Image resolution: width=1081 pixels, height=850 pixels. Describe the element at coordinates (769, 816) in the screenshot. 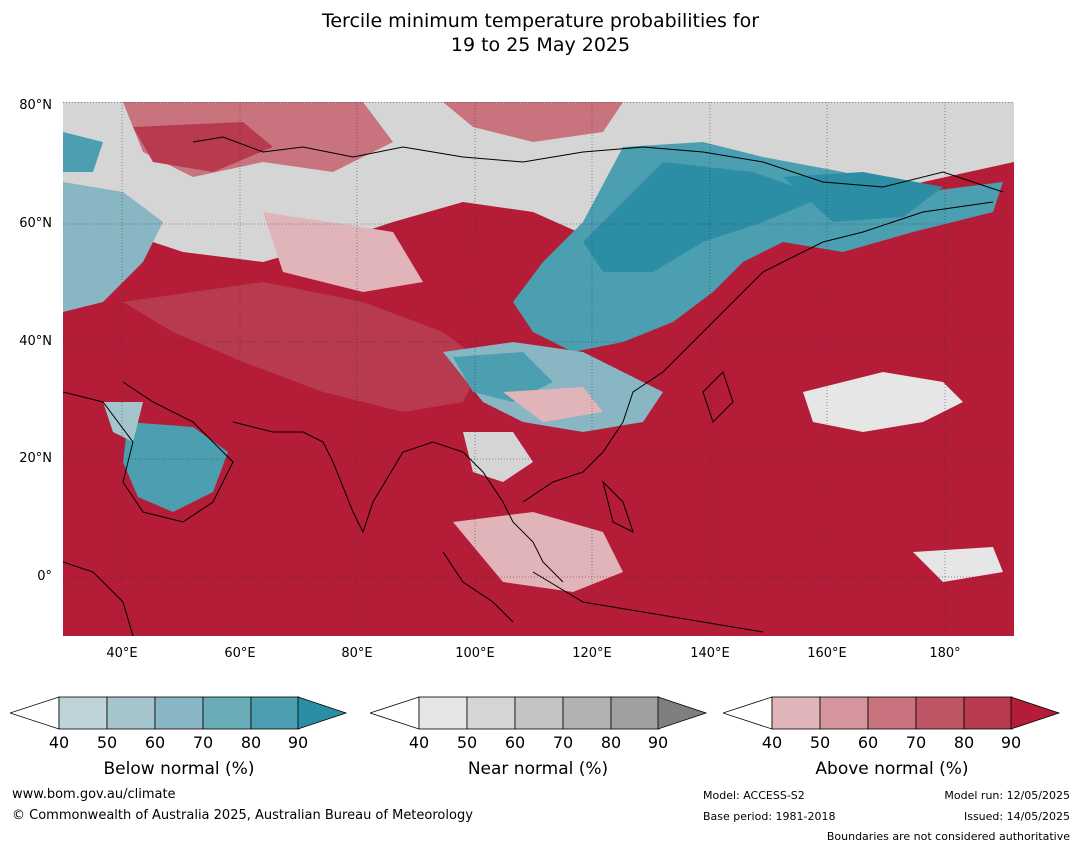

I see `base-period-text: Base period: 1981-2018` at that location.